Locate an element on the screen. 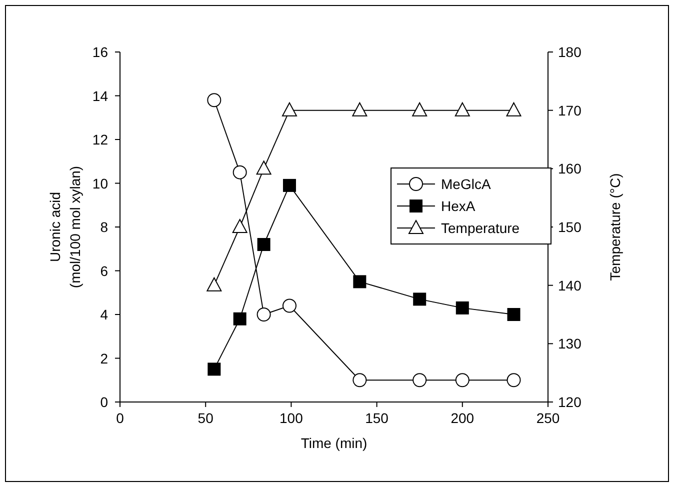  legend-label: HexA is located at coordinates (458, 206).